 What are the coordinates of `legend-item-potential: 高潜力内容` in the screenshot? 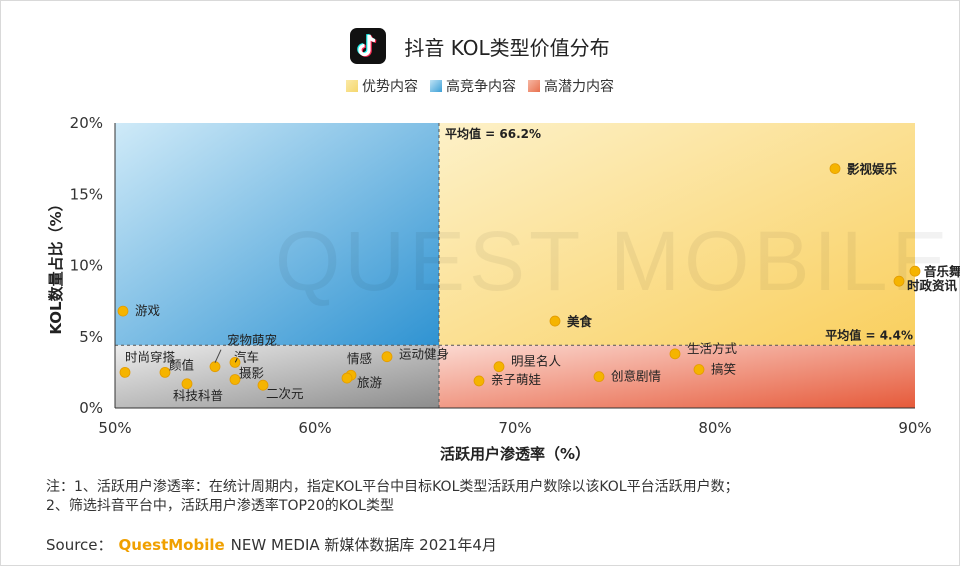 It's located at (571, 86).